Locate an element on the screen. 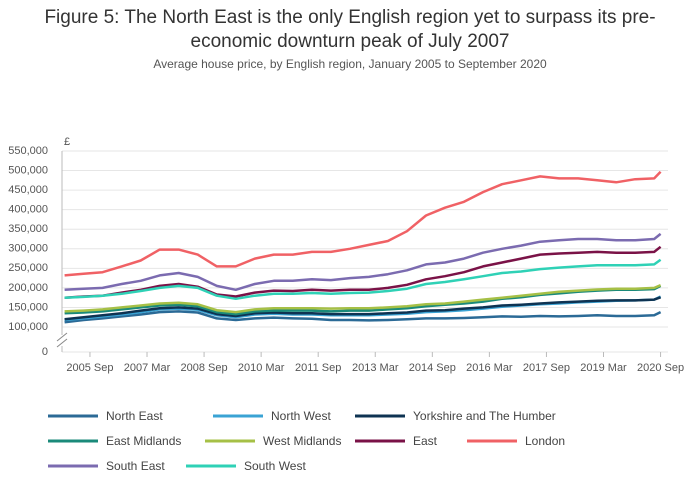  x-tick-label: 2008 Sep is located at coordinates (204, 368).